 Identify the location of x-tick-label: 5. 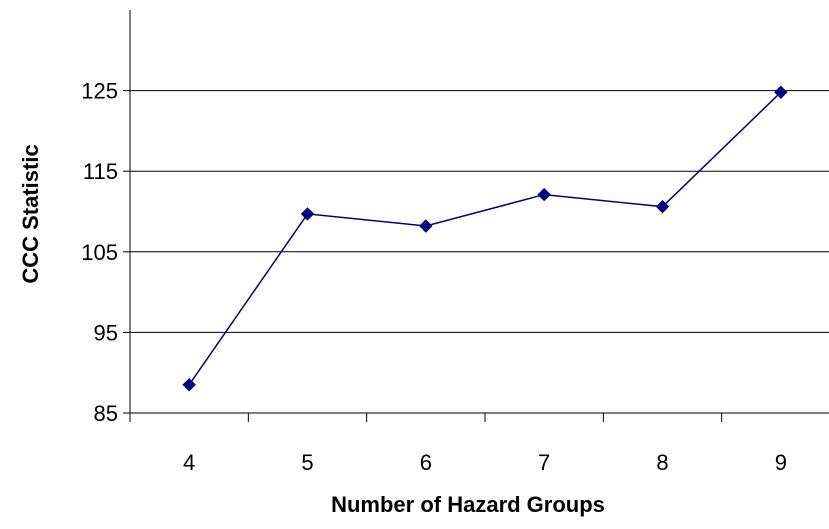
(307, 462).